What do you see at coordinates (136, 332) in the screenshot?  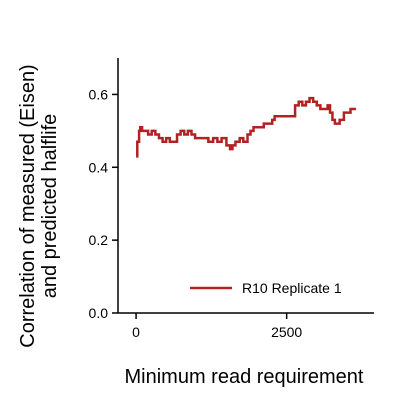 I see `x-tick-label: 0` at bounding box center [136, 332].